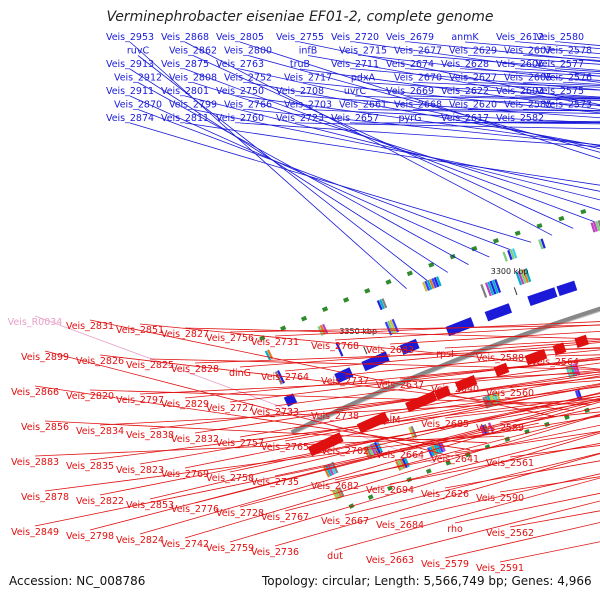 The height and width of the screenshot is (600, 600). Describe the element at coordinates (130, 118) in the screenshot. I see `forward-gene-label: Veis_2874` at that location.